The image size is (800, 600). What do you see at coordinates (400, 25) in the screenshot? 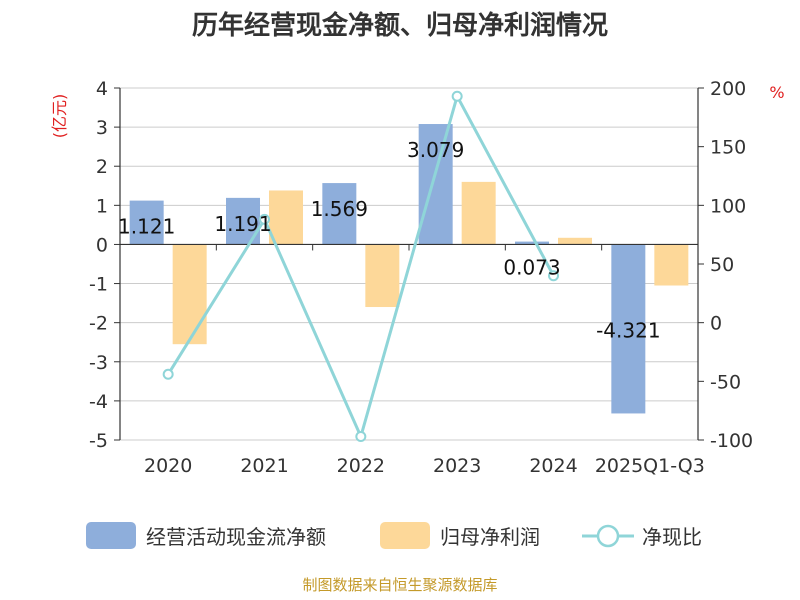
I see `chart-title: 历年经营现金净额、归母净利润情况` at bounding box center [400, 25].